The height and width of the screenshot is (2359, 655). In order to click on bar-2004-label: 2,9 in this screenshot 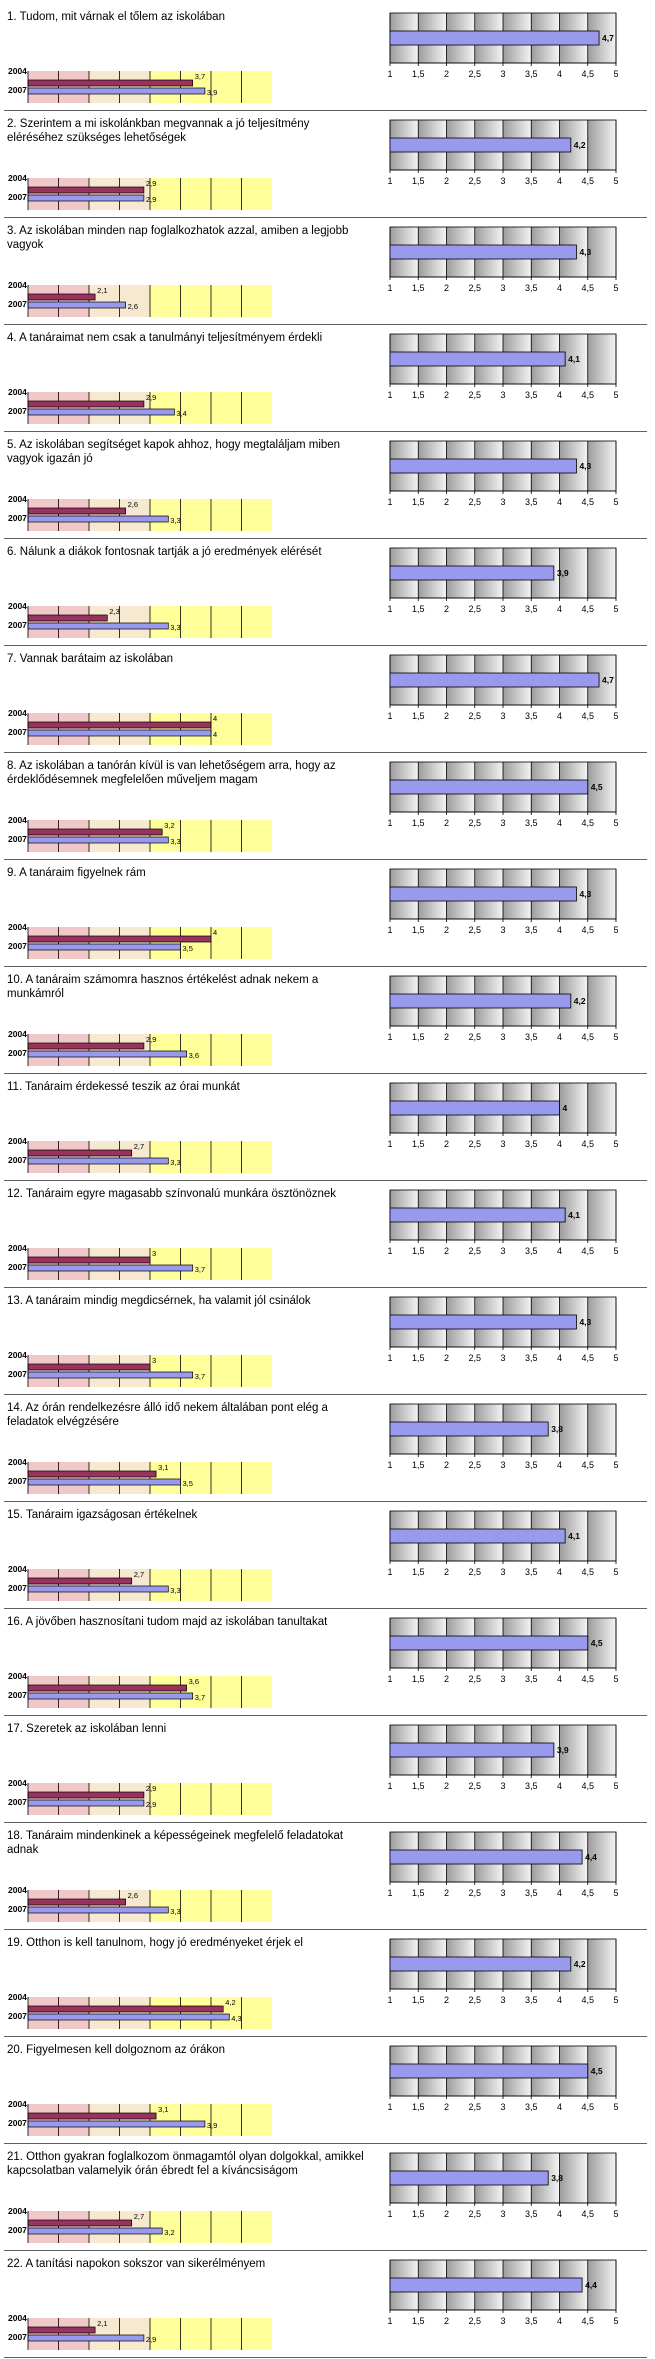, I will do `click(151, 1788)`.